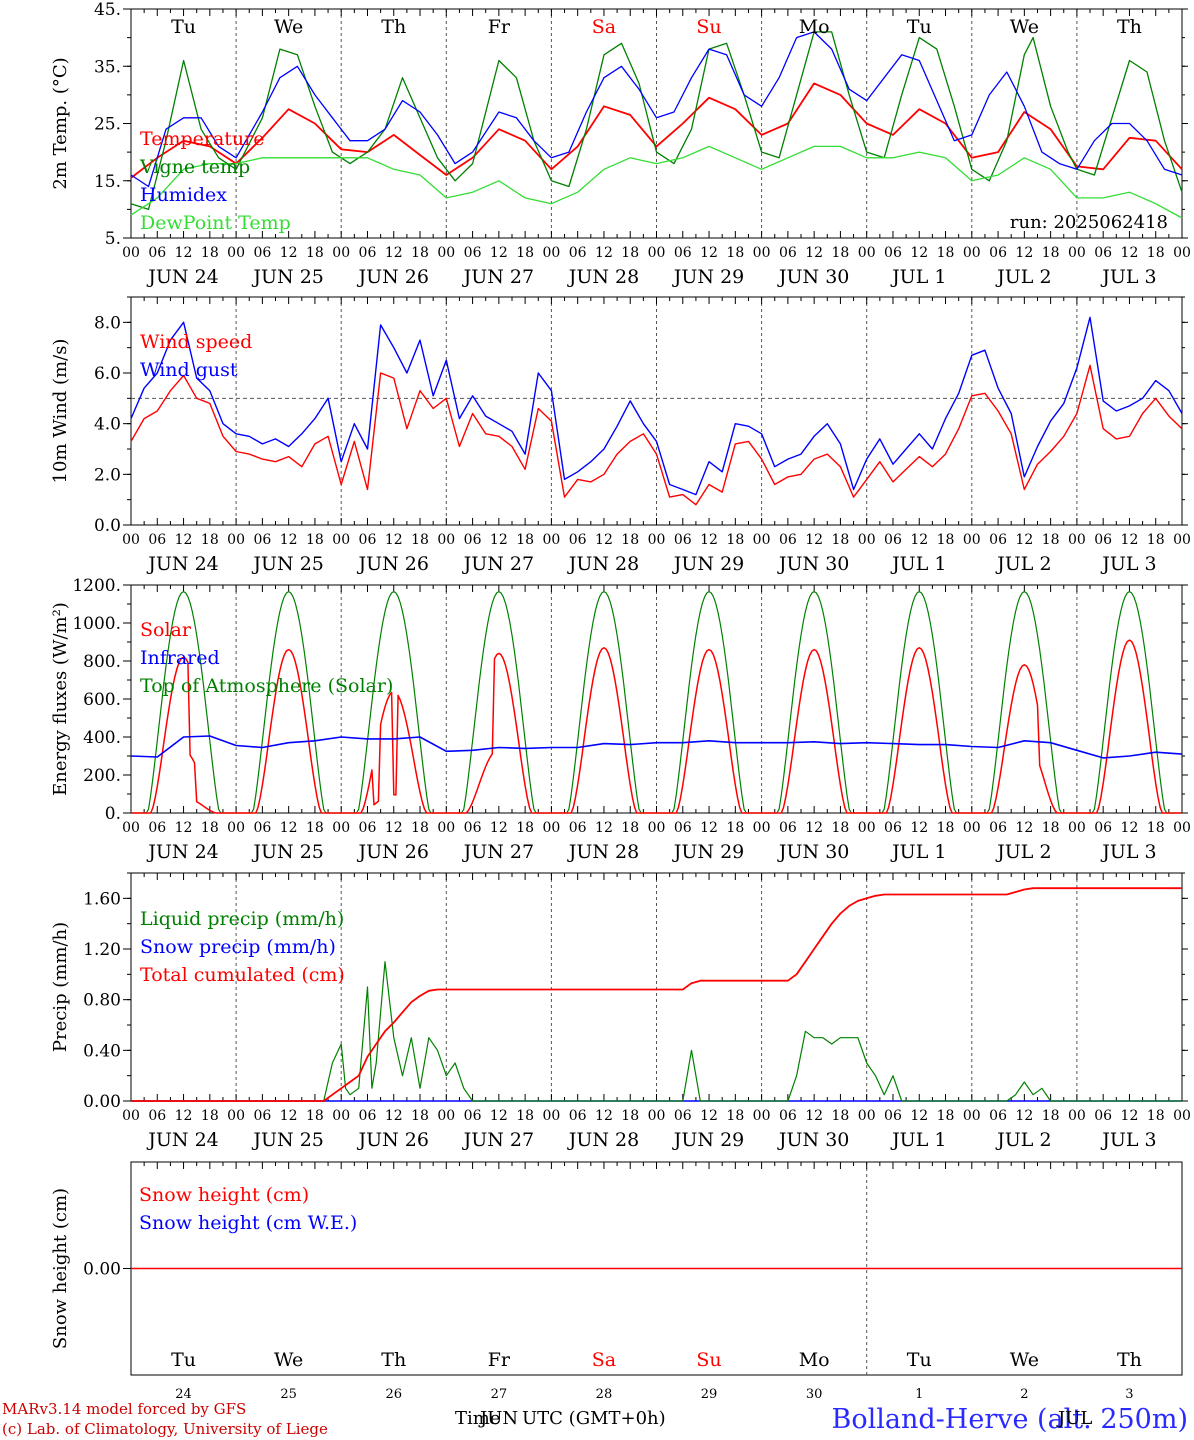 The image size is (1194, 1440). I want to click on run-label: run: 2025062418, so click(1089, 222).